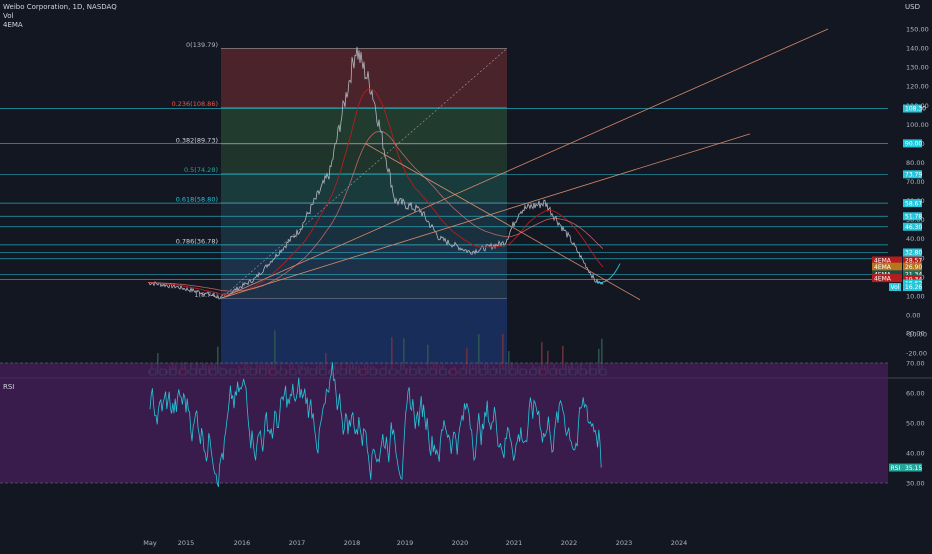 Image resolution: width=932 pixels, height=554 pixels. What do you see at coordinates (915, 239) in the screenshot?
I see `price-axis-tick: 40.00` at bounding box center [915, 239].